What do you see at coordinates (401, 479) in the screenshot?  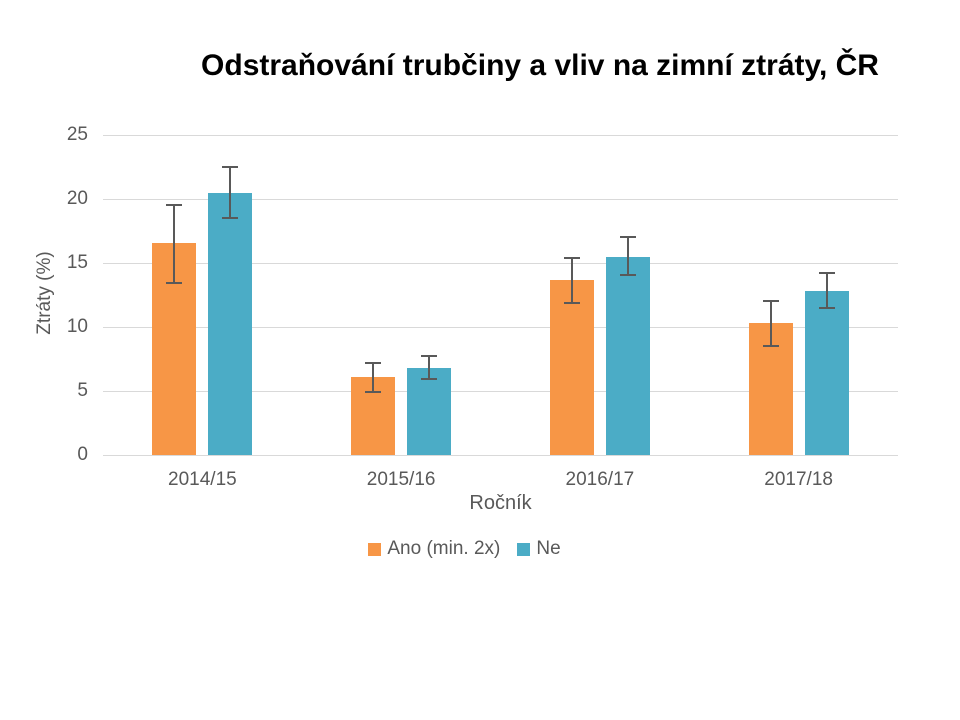 I see `x-tick-label: 2015/16` at bounding box center [401, 479].